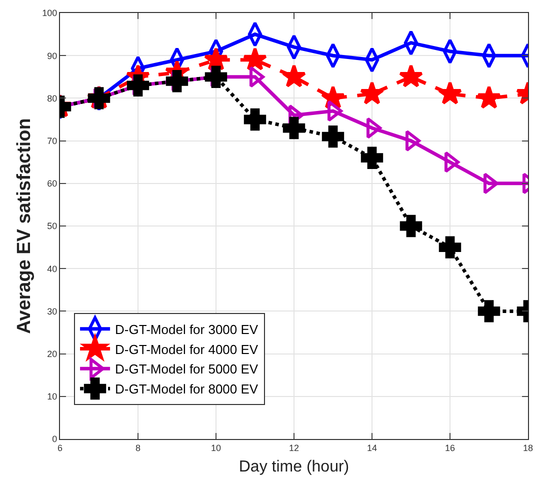 The image size is (546, 489). What do you see at coordinates (294, 447) in the screenshot?
I see `x-tick-label: 12` at bounding box center [294, 447].